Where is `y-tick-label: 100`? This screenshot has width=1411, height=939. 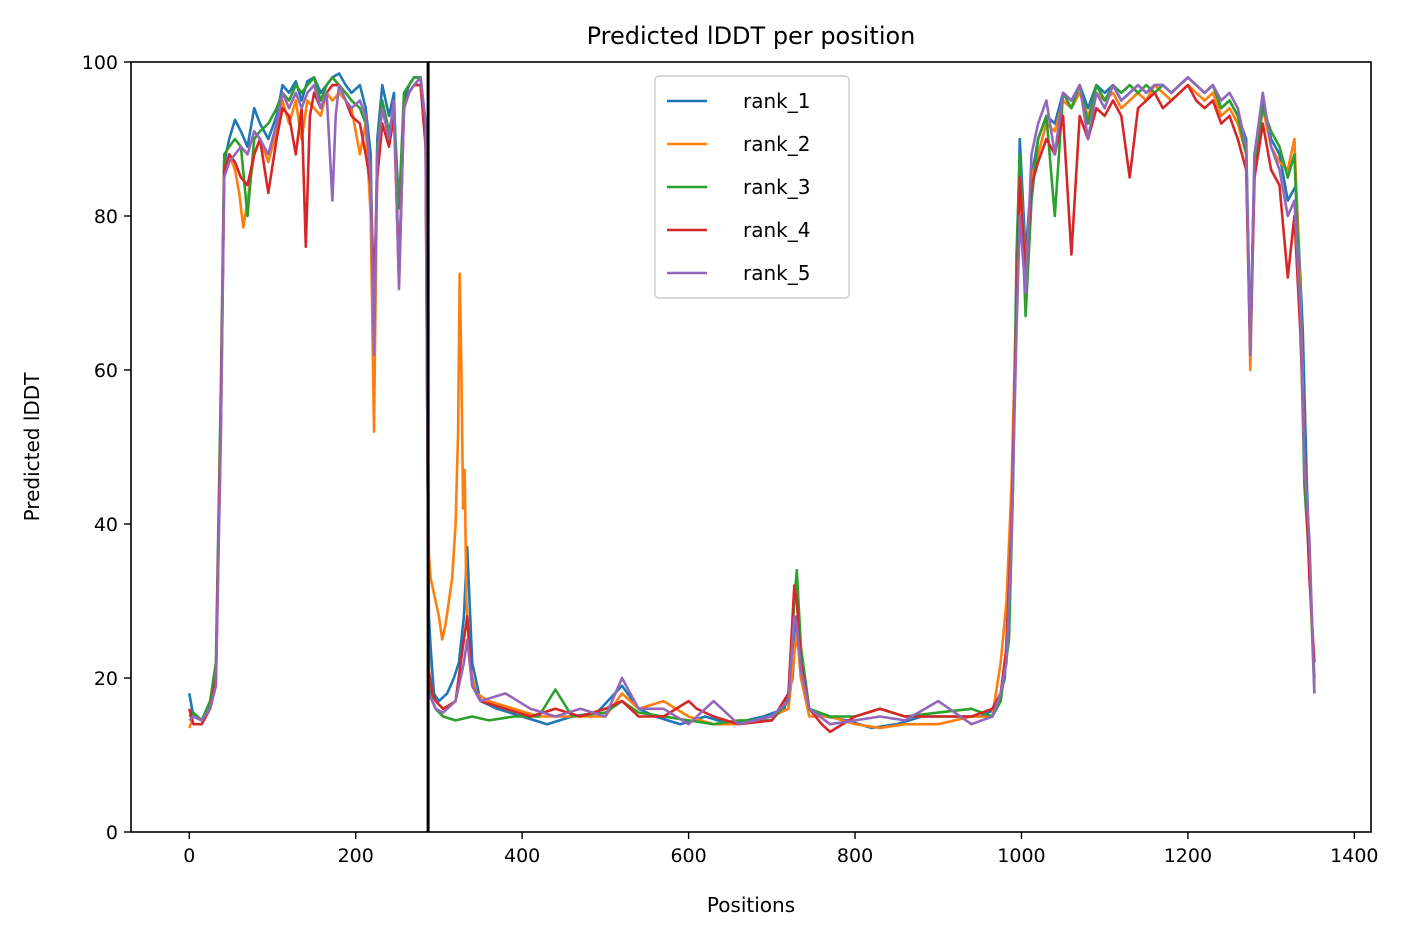 y-tick-label: 100 is located at coordinates (100, 63).